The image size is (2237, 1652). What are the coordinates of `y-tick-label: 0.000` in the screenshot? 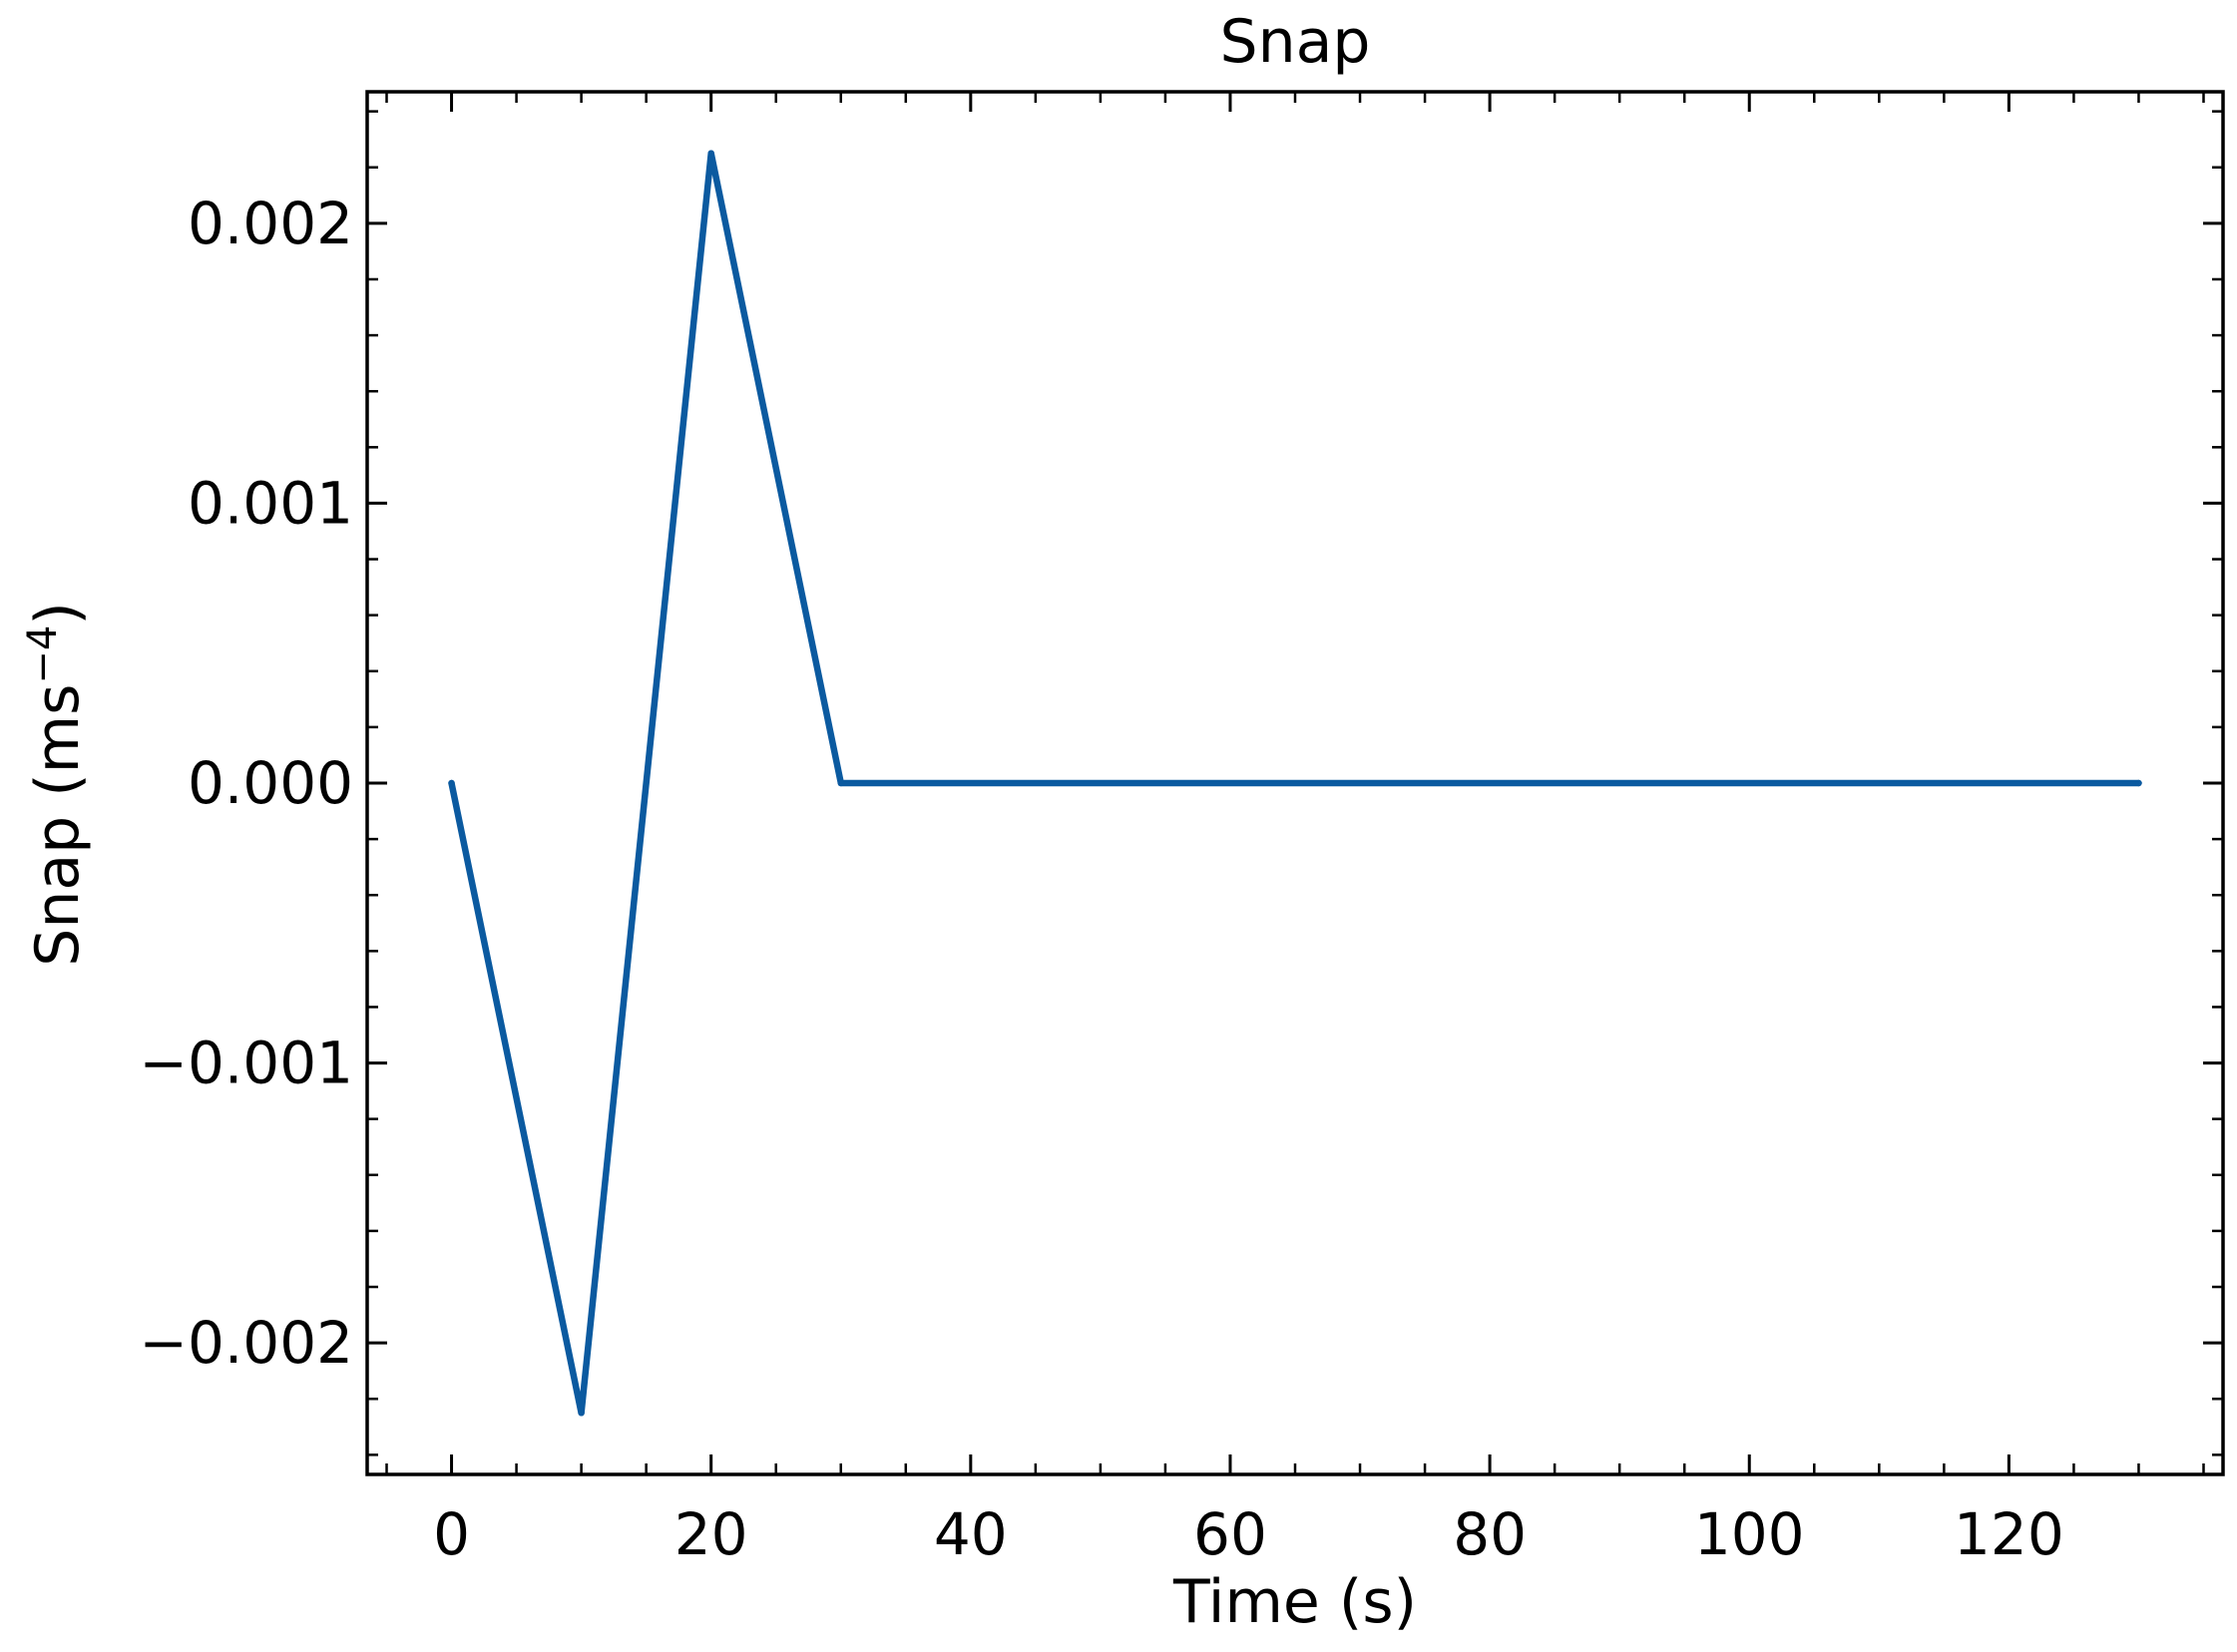 It's located at (270, 783).